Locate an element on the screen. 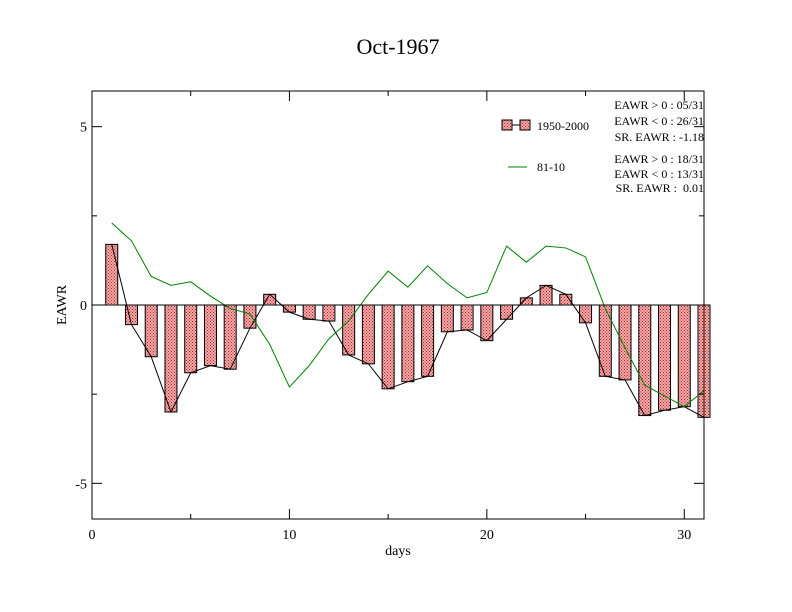 The height and width of the screenshot is (612, 792). stat-1950-2000-negative: EAWR < 0 : 26/31 is located at coordinates (659, 121).